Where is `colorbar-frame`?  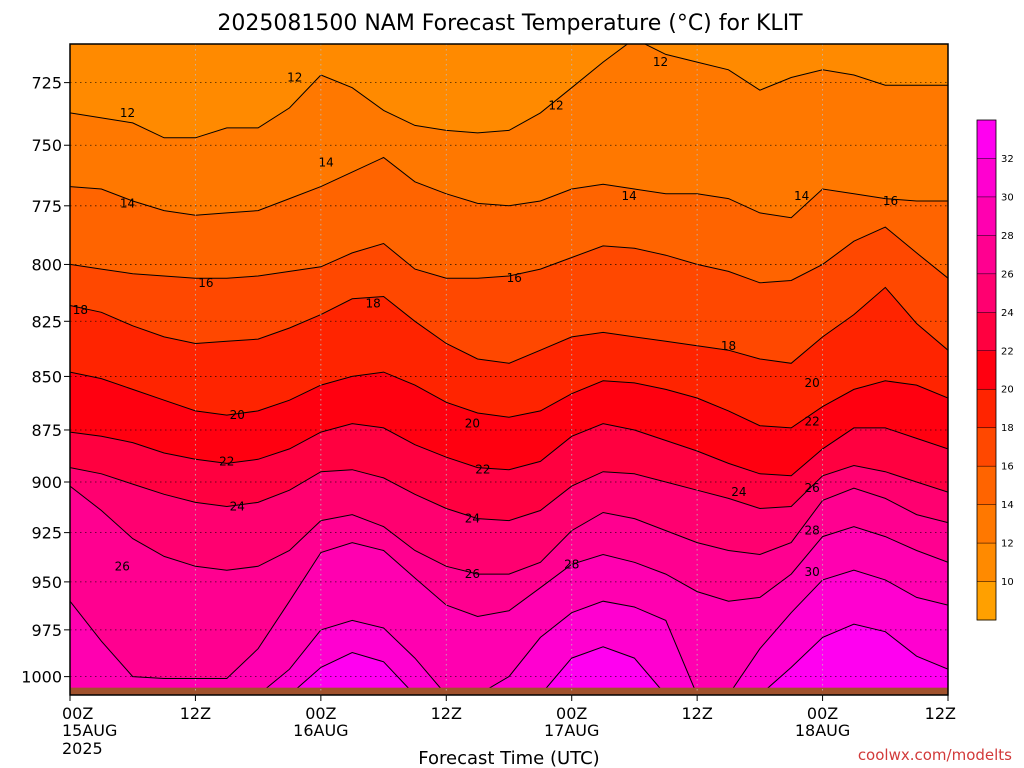 colorbar-frame is located at coordinates (986, 370).